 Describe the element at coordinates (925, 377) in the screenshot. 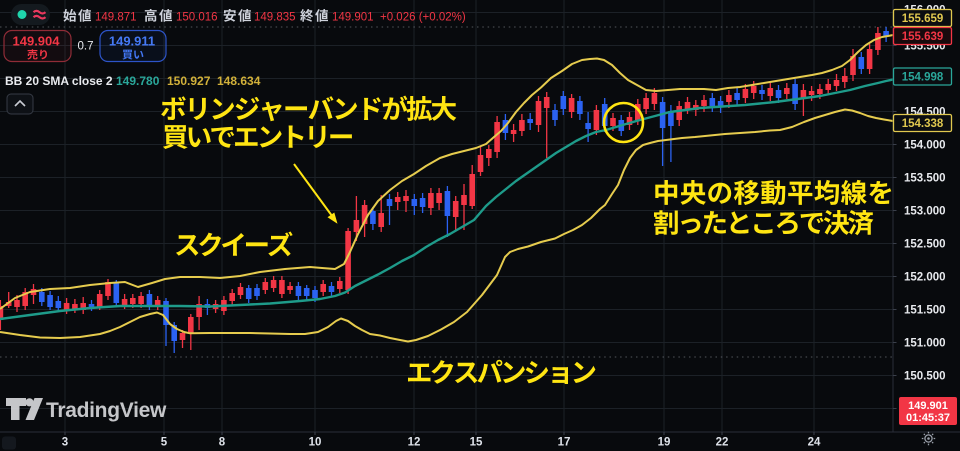

I see `svg-text: 150.500` at that location.